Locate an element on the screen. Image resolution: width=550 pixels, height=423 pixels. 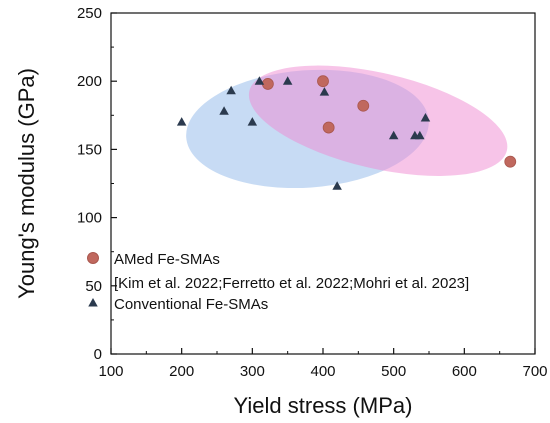
x-tick-label: 200 is located at coordinates (181, 371).